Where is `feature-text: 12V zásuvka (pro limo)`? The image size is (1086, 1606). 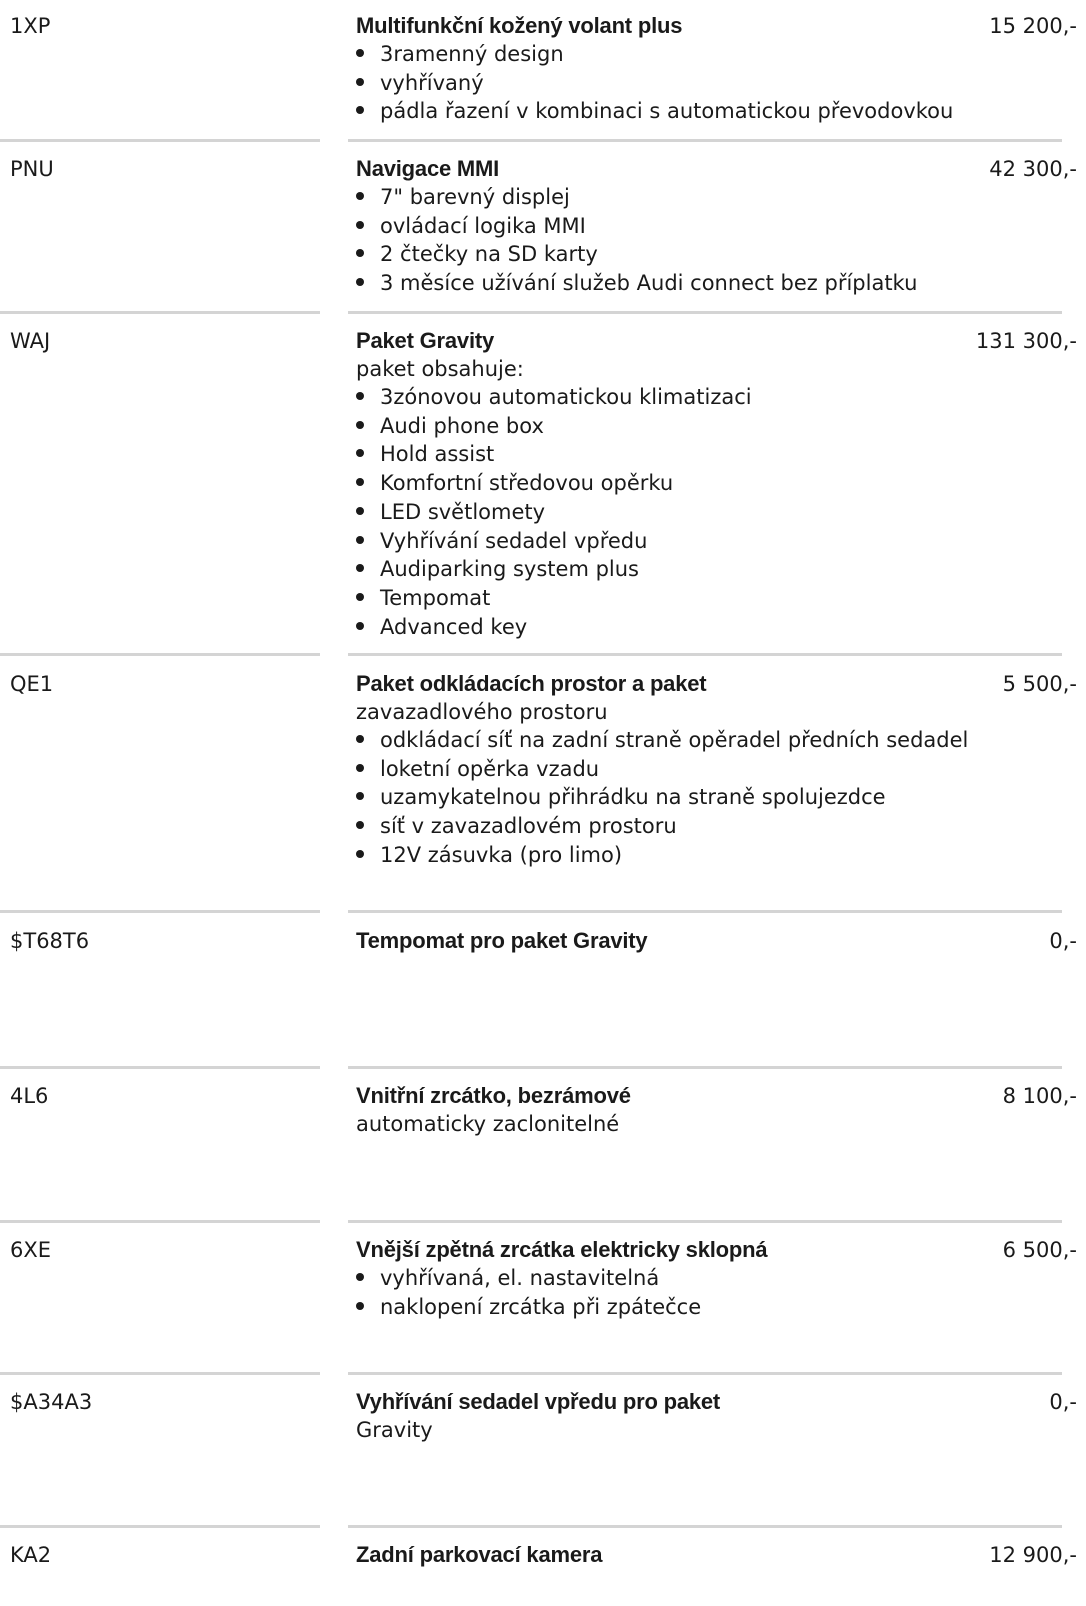 feature-text: 12V zásuvka (pro limo) is located at coordinates (501, 854).